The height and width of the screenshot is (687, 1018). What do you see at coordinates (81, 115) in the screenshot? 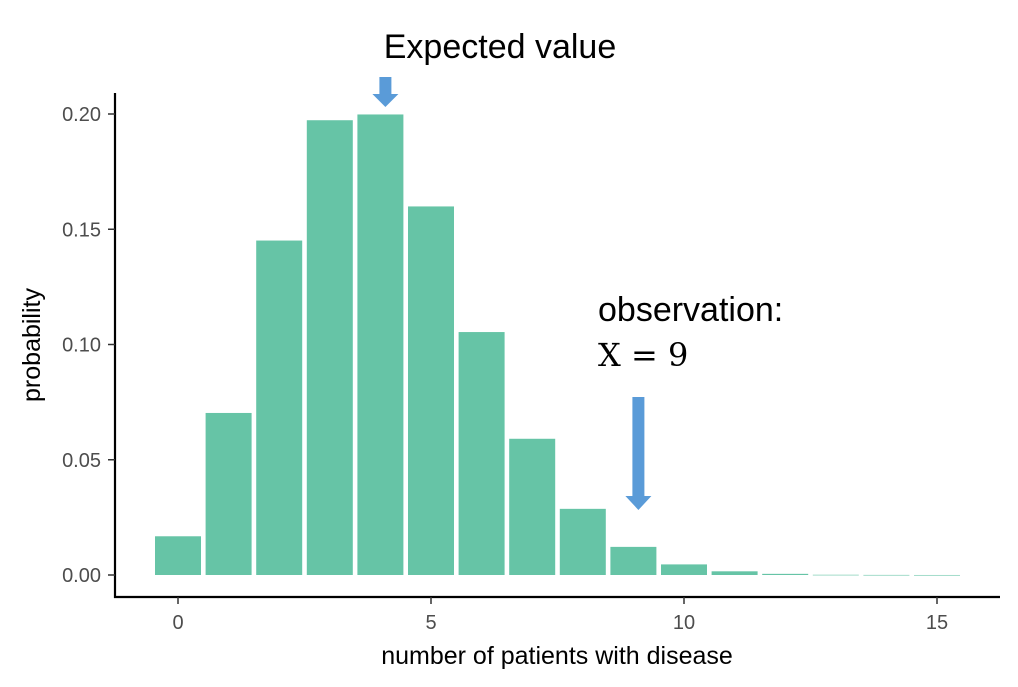
I see `y-tick-label: 0.20` at bounding box center [81, 115].